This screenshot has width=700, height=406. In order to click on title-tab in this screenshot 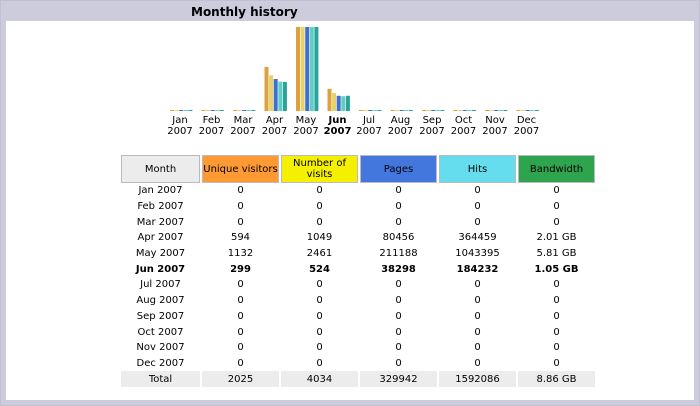, I will do `click(103, 12)`.